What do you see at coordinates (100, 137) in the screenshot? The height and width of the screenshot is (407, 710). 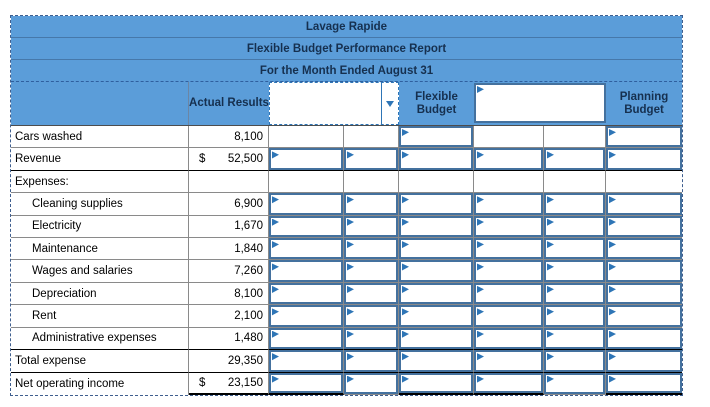 I see `row-label: Cars washed` at bounding box center [100, 137].